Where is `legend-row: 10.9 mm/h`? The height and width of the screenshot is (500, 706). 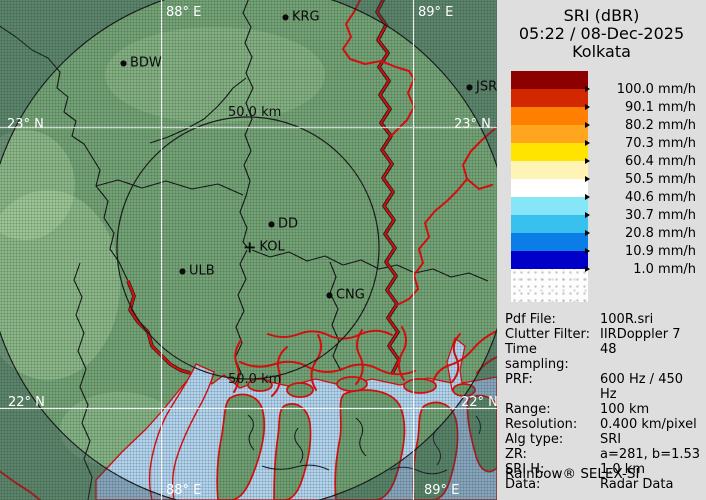
legend-row: 10.9 mm/h is located at coordinates (640, 251).